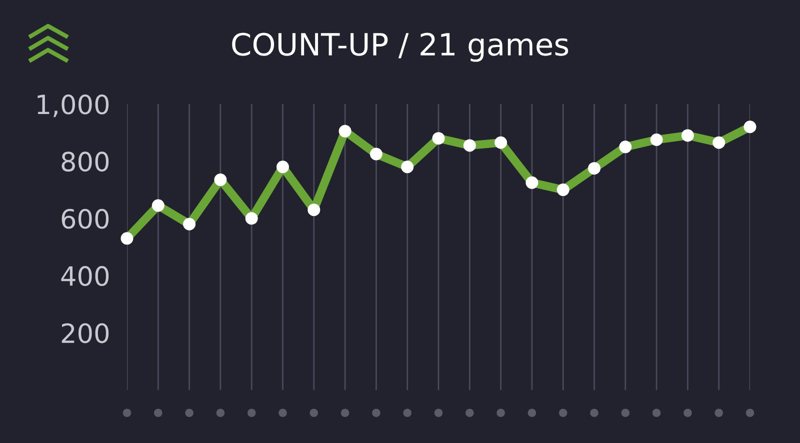 This screenshot has width=800, height=443. I want to click on y-tick-label: 800, so click(85, 162).